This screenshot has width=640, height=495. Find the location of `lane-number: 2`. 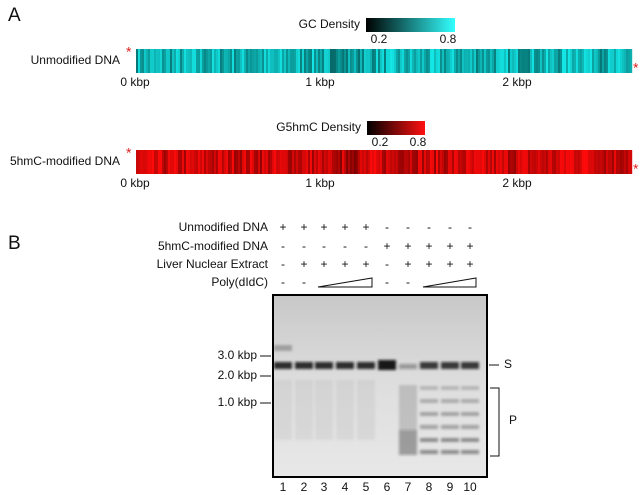

lane-number: 2 is located at coordinates (304, 487).